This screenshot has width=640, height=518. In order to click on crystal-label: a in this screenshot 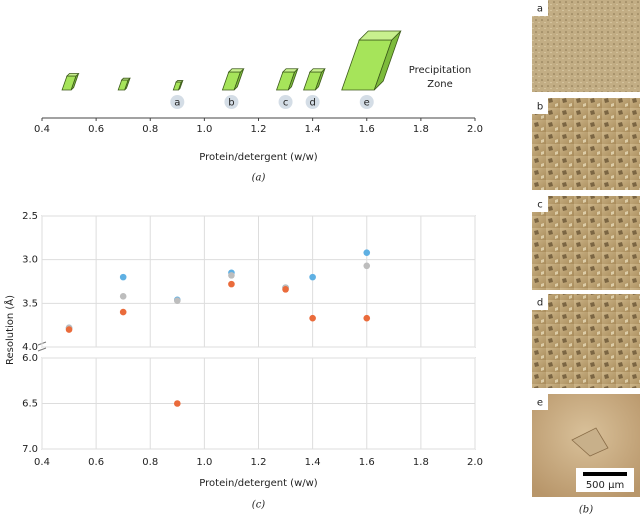, I will do `click(177, 103)`.